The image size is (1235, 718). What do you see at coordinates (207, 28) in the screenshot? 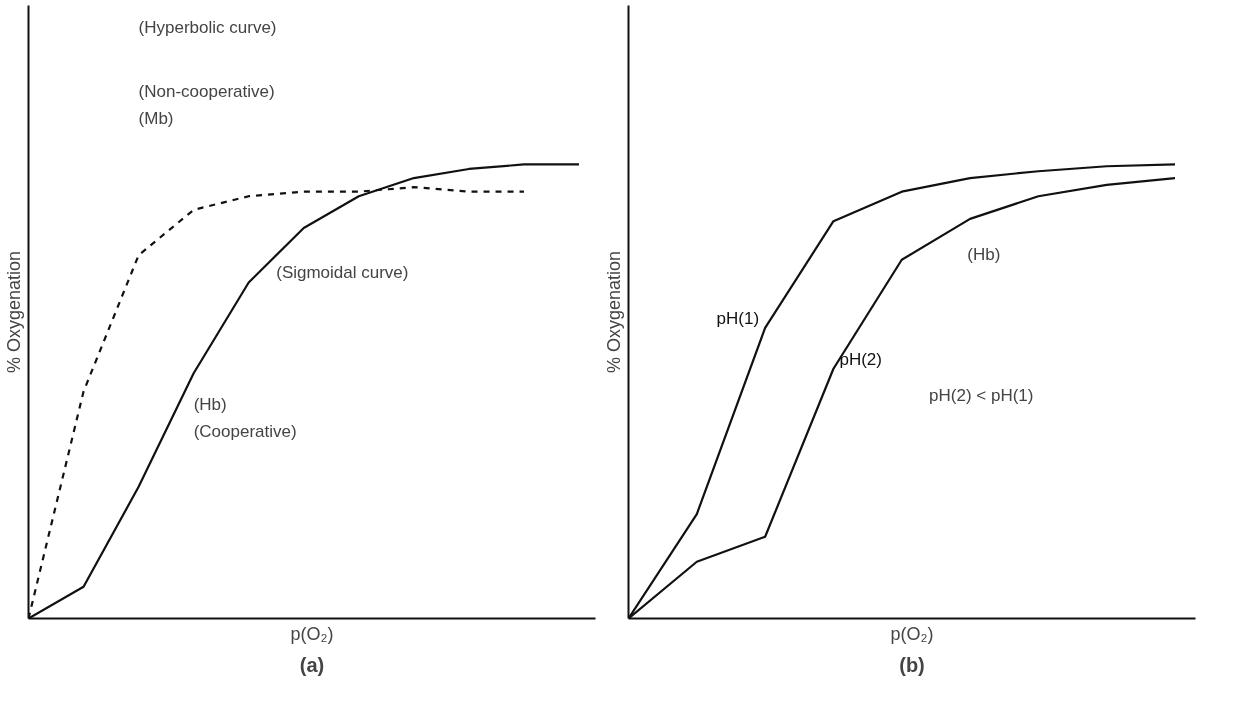
I see `text: (Hyperbolic curve)` at bounding box center [207, 28].